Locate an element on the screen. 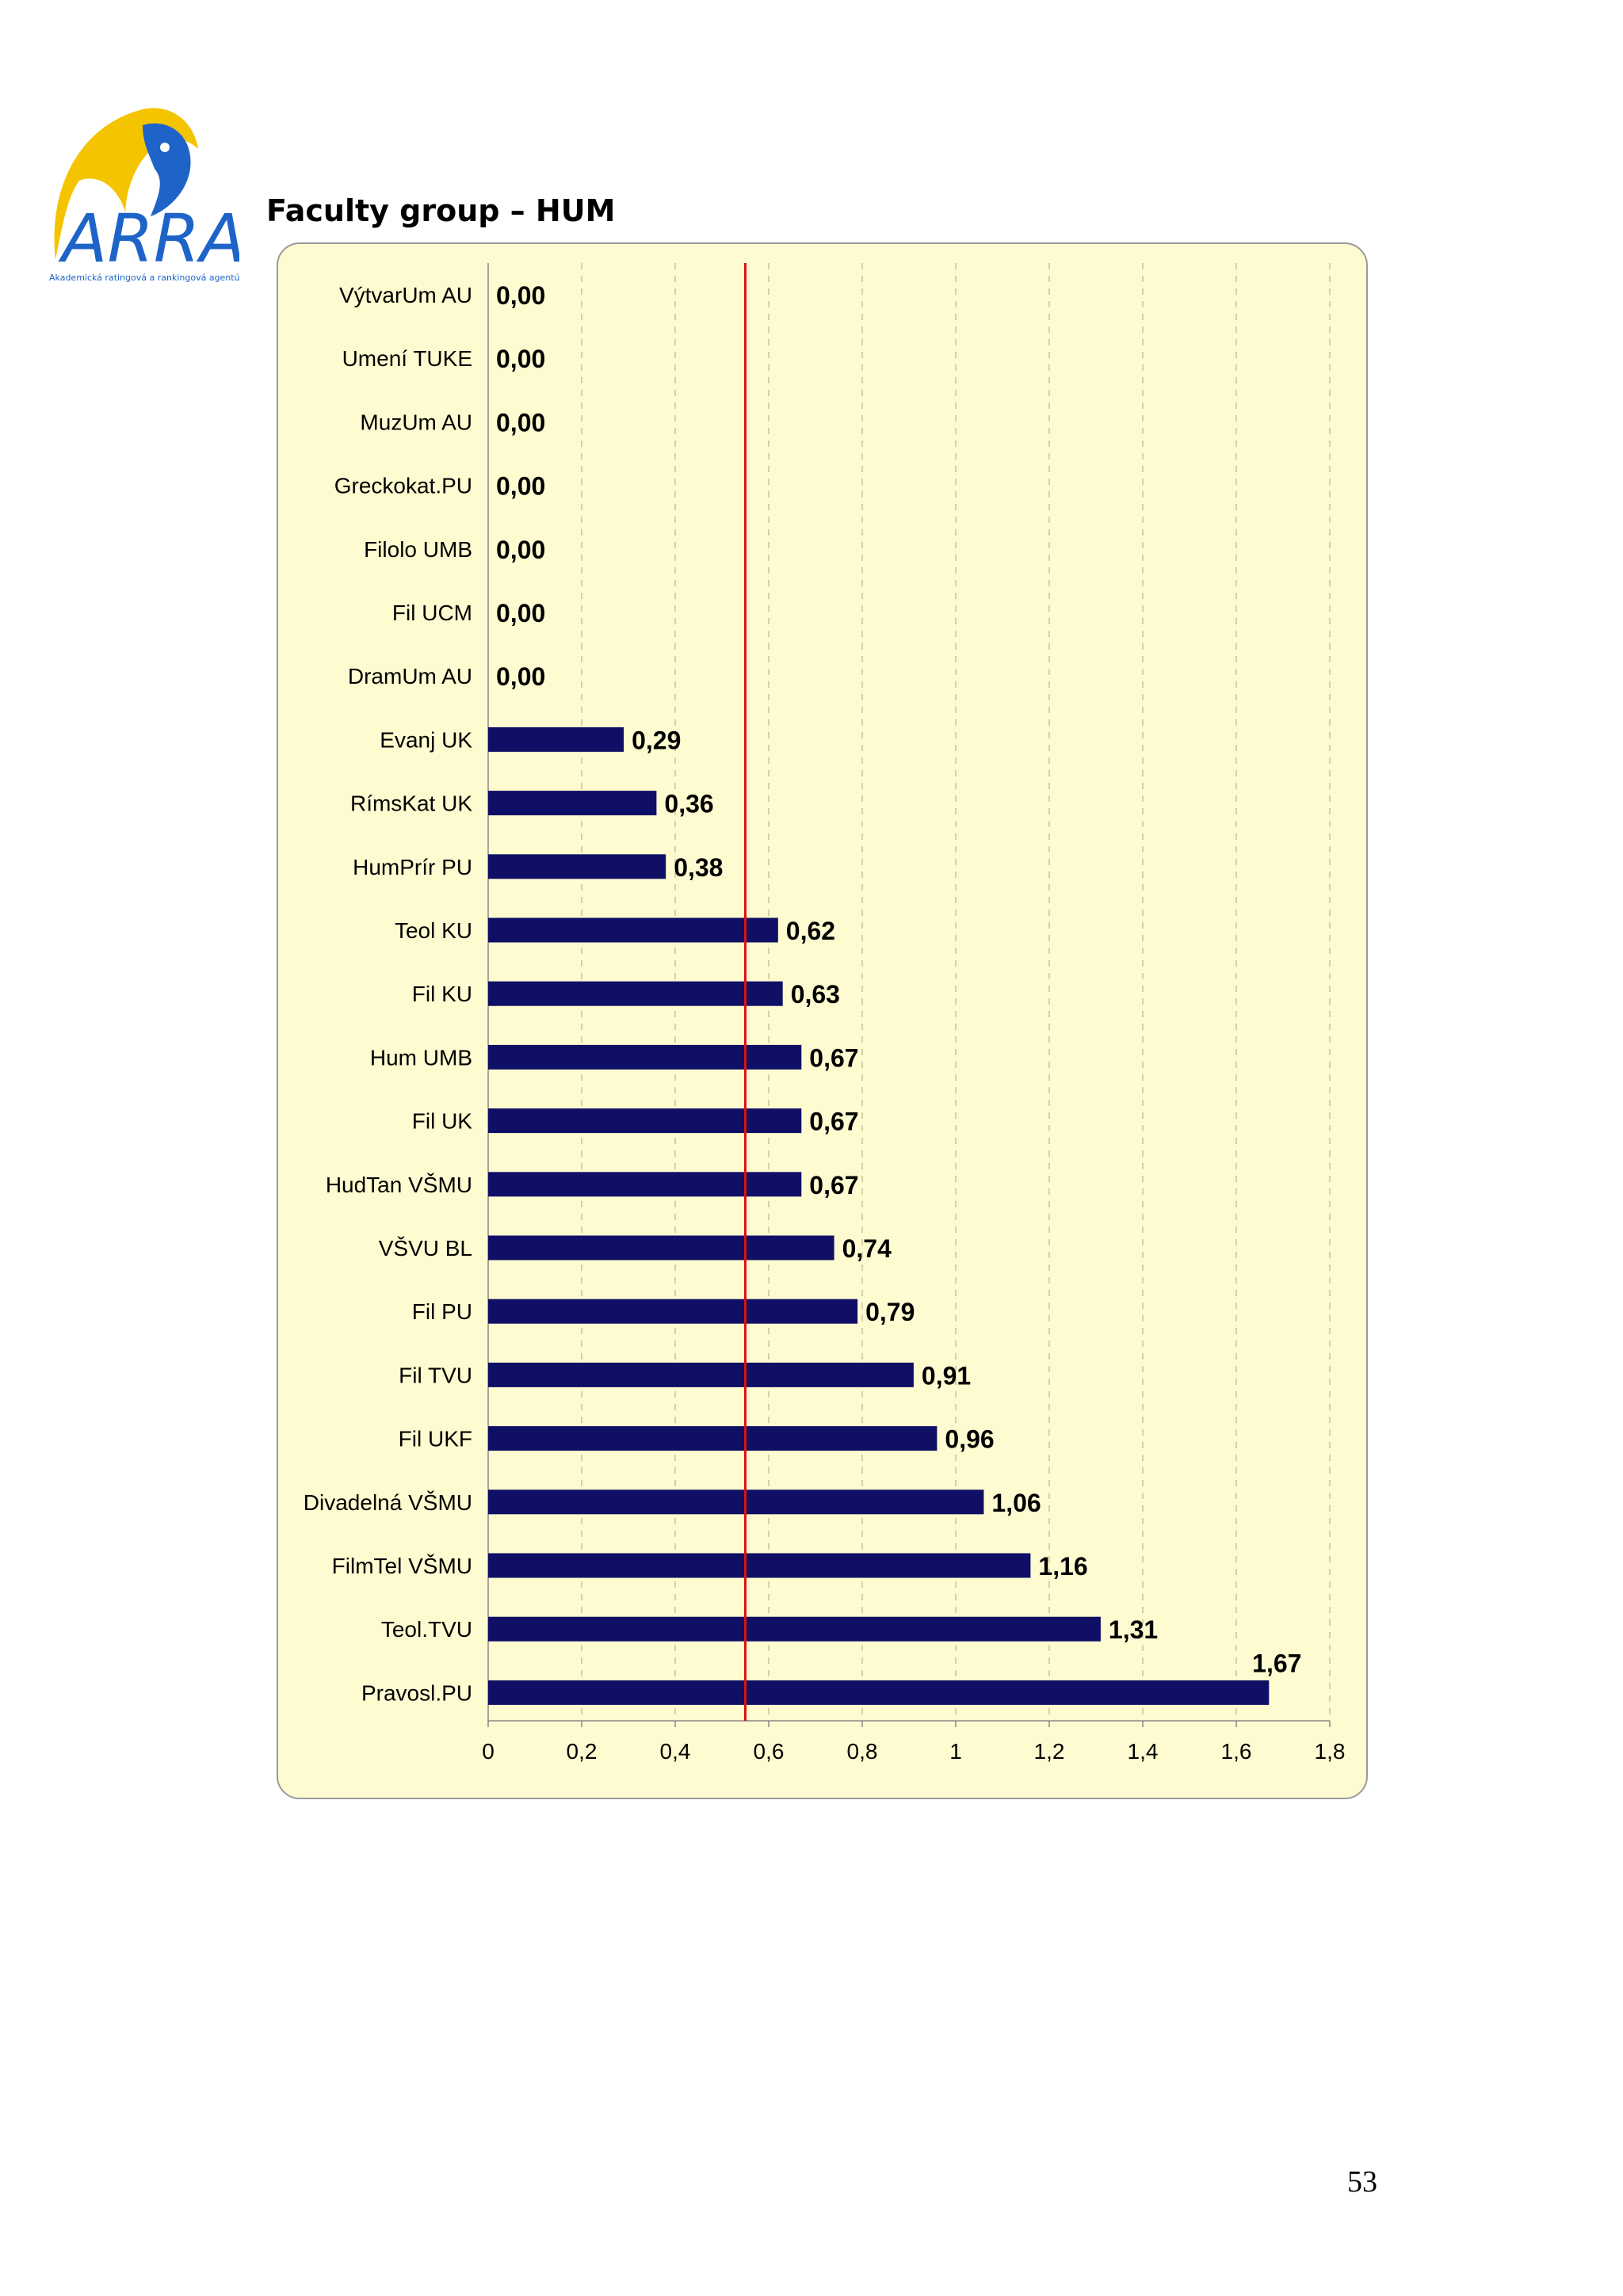 The height and width of the screenshot is (2296, 1623). value-label: 0,74 is located at coordinates (867, 1248).